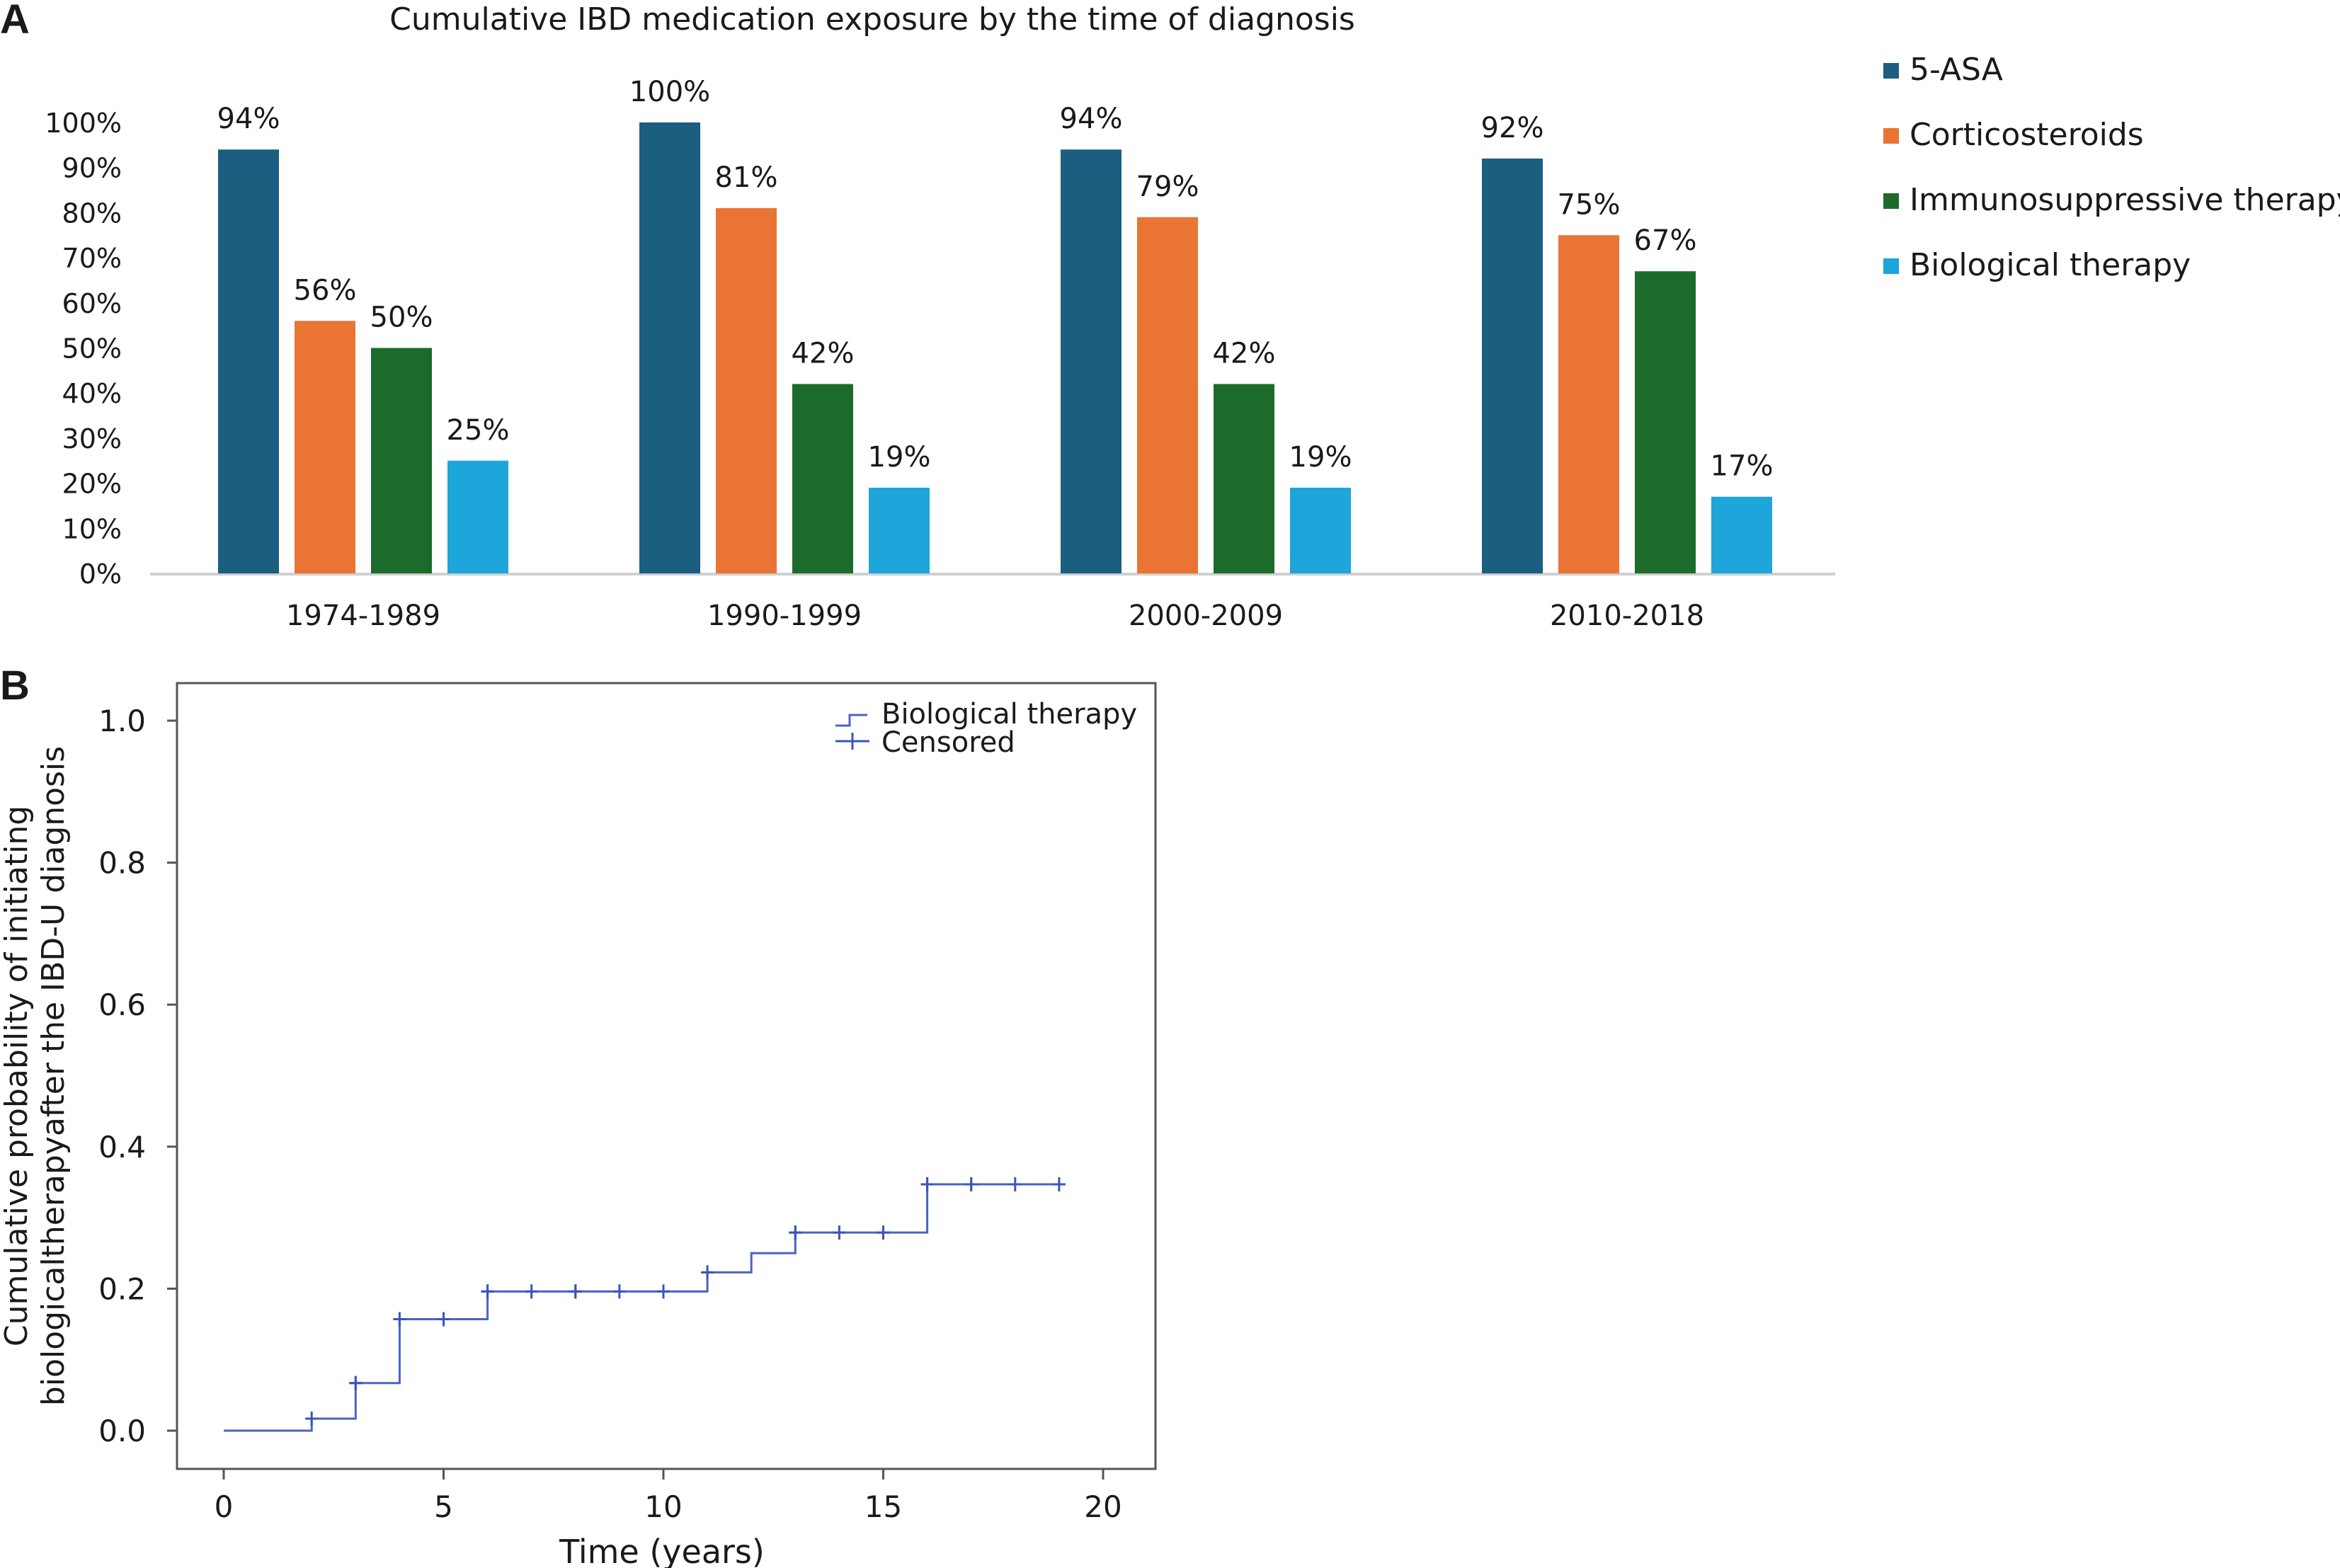 This screenshot has height=1568, width=2340. I want to click on x-tick-label: 15, so click(883, 1507).